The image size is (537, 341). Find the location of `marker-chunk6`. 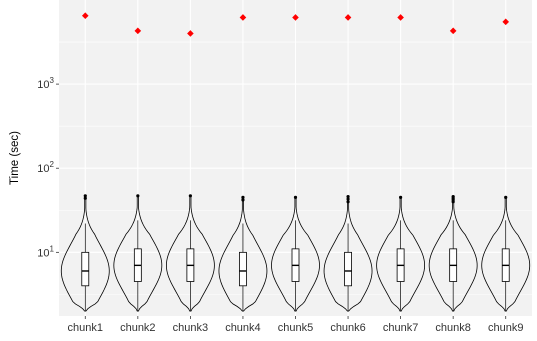

marker-chunk6 is located at coordinates (348, 17).